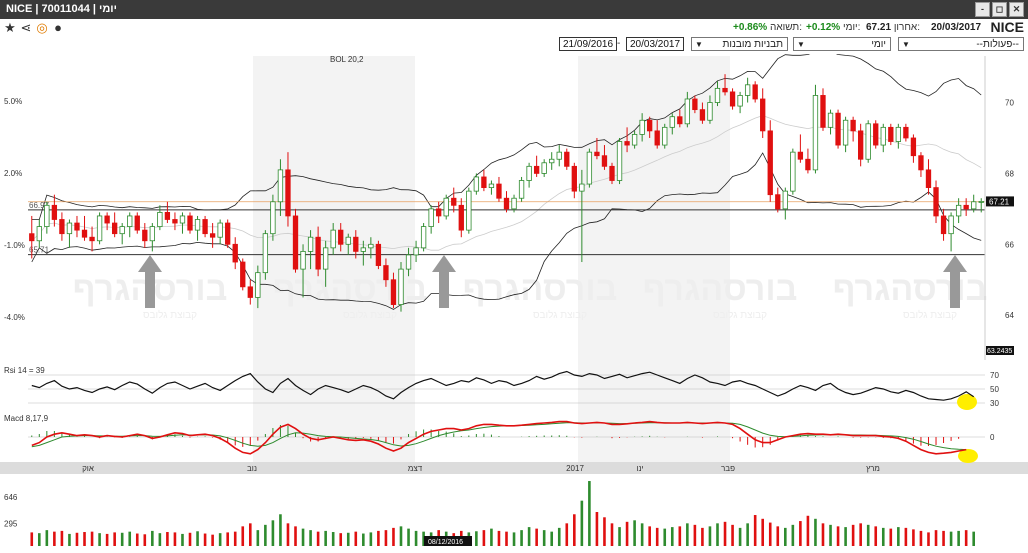  I want to click on close-button: ✕, so click(1016, 9).